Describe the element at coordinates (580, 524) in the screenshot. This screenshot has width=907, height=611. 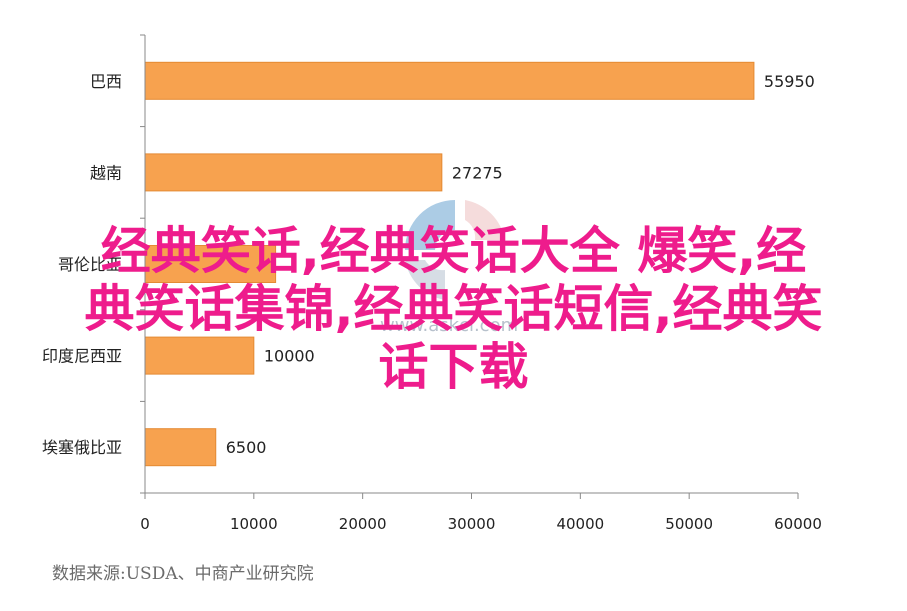
I see `x-tick-label: 40000` at that location.